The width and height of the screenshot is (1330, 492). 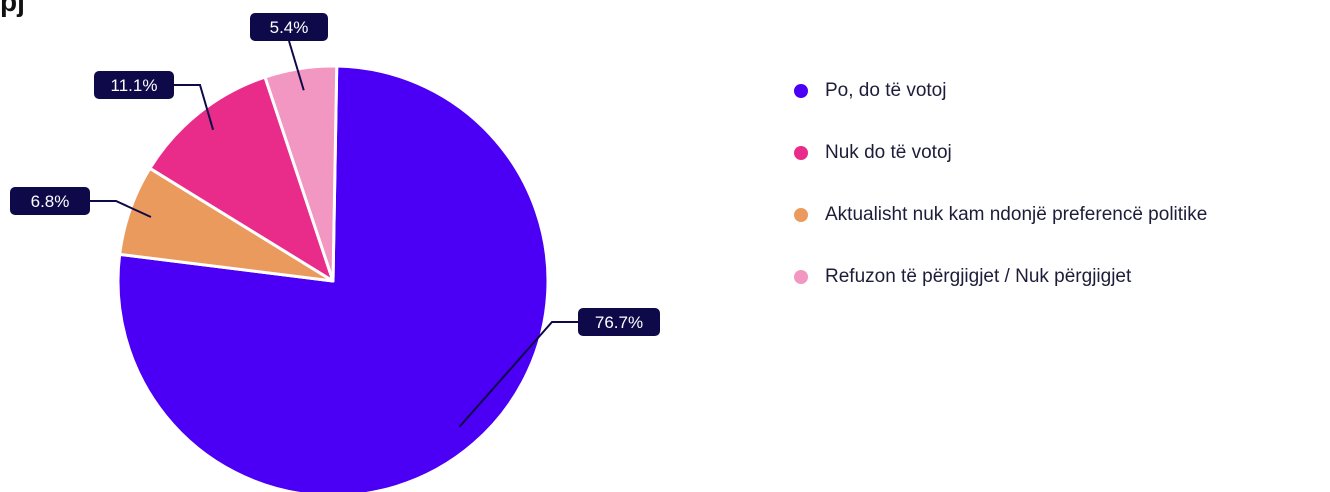 I want to click on legend-item-nuk-do-te-votoj: Nuk do të votoj, so click(x=1000, y=153).